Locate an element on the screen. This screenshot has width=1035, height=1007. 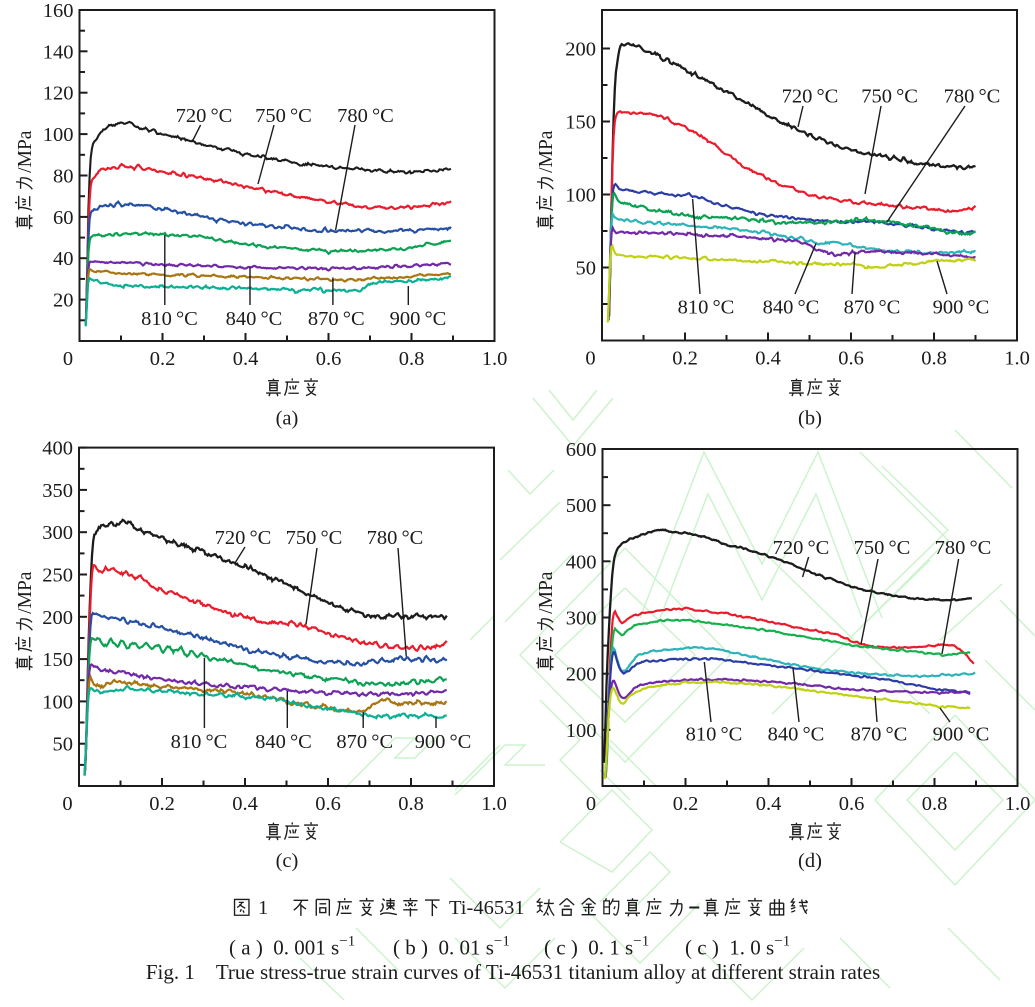
svg-text: (a) is located at coordinates (287, 419).